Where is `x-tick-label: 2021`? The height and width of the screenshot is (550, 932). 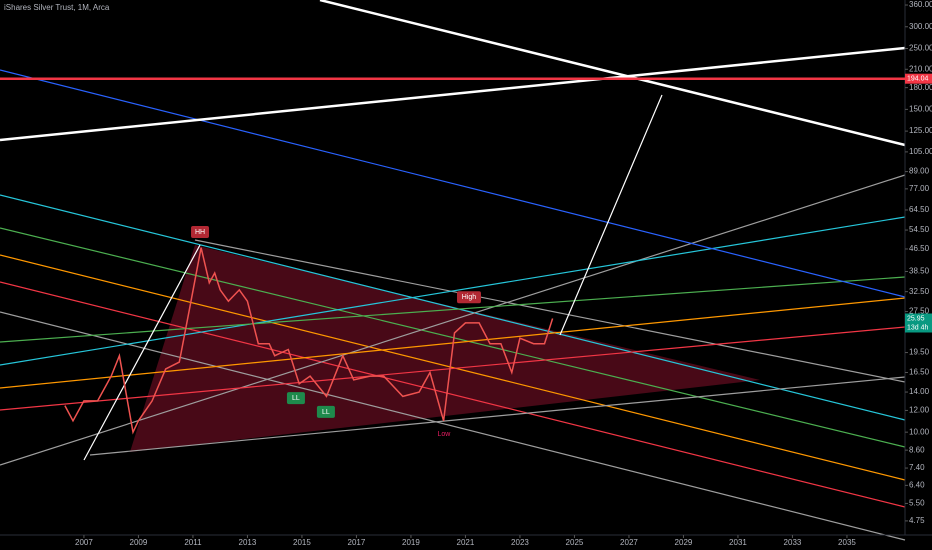 x-tick-label: 2021 is located at coordinates (466, 542).